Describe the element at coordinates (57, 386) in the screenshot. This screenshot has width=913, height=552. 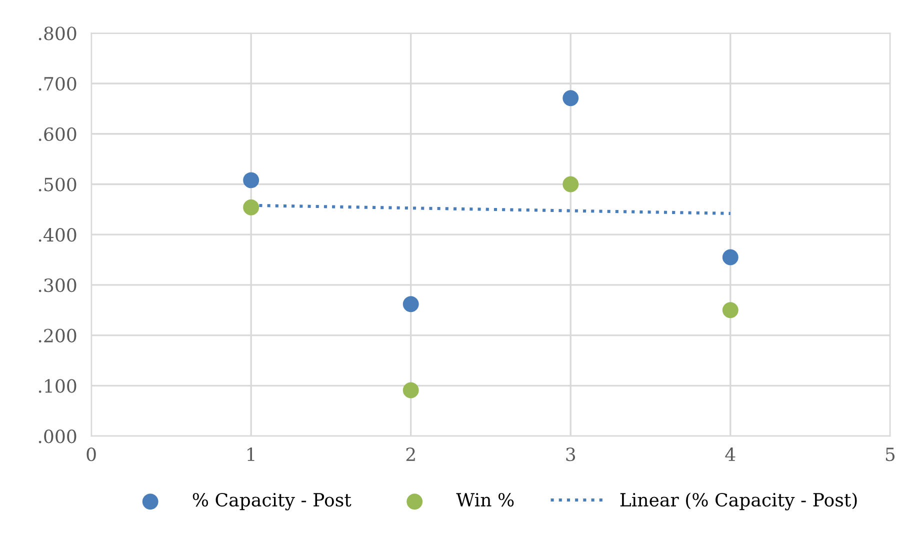
I see `y-tick-label: .100` at that location.